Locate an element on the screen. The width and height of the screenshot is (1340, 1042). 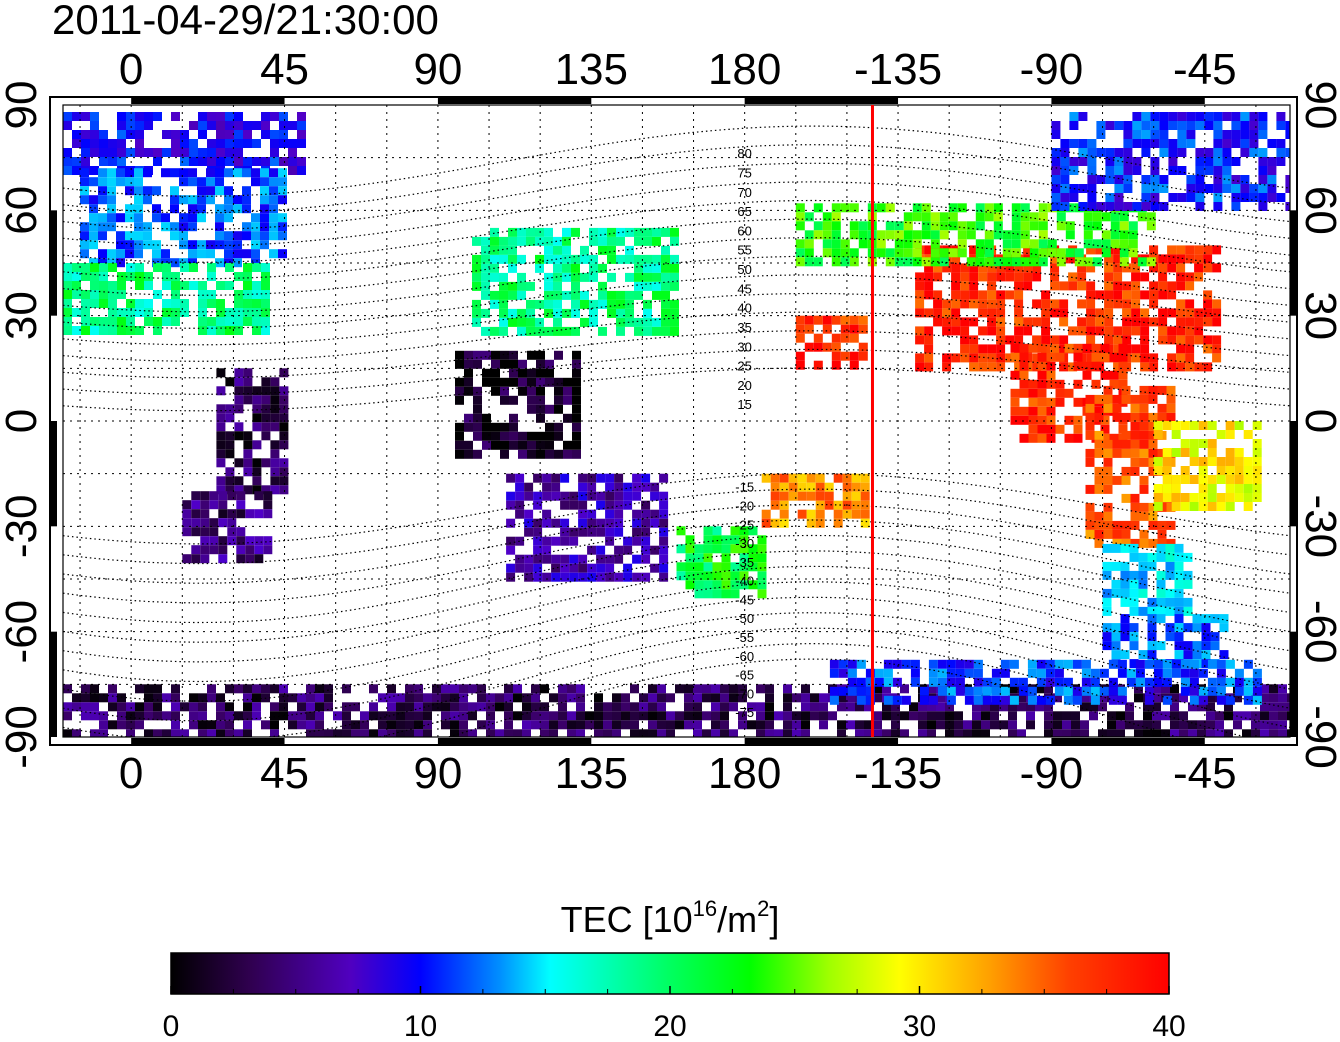
lon-tick-top: -45 is located at coordinates (1205, 69).